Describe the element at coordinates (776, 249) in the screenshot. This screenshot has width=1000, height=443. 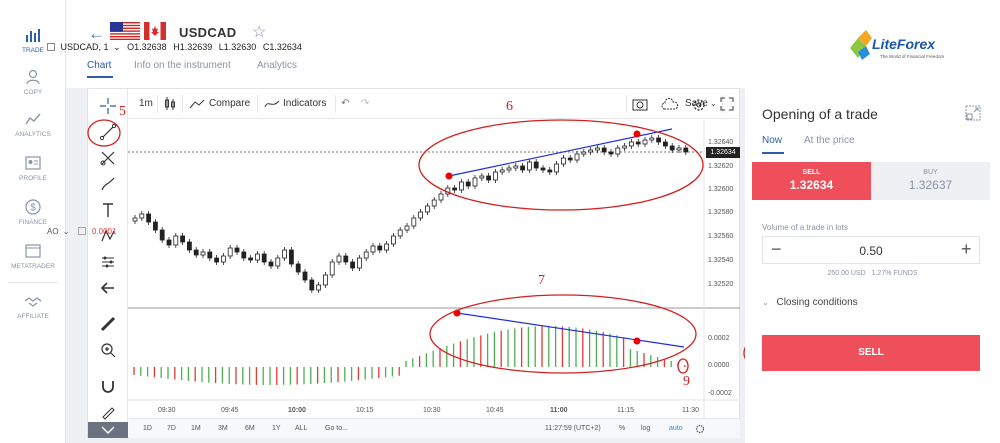
I see `decrease-volume-button: −` at that location.